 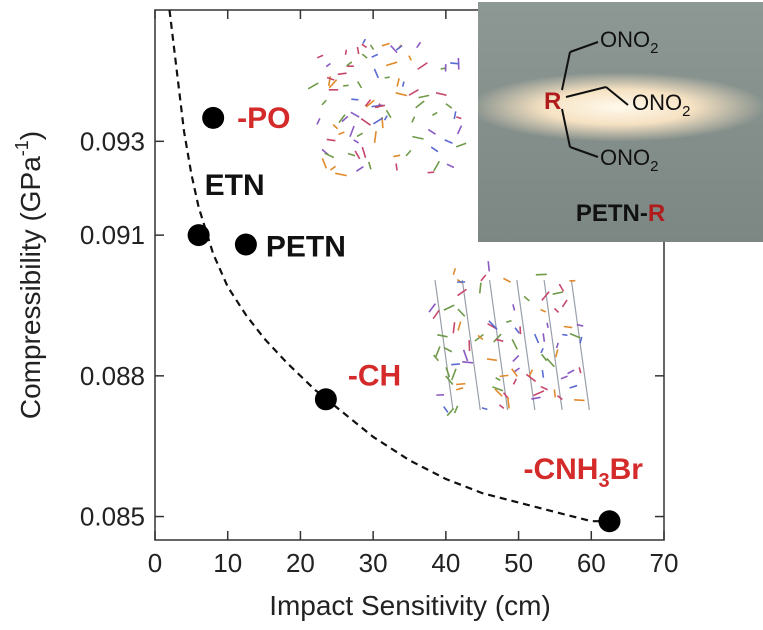 What do you see at coordinates (620, 107) in the screenshot?
I see `inset-glow` at bounding box center [620, 107].